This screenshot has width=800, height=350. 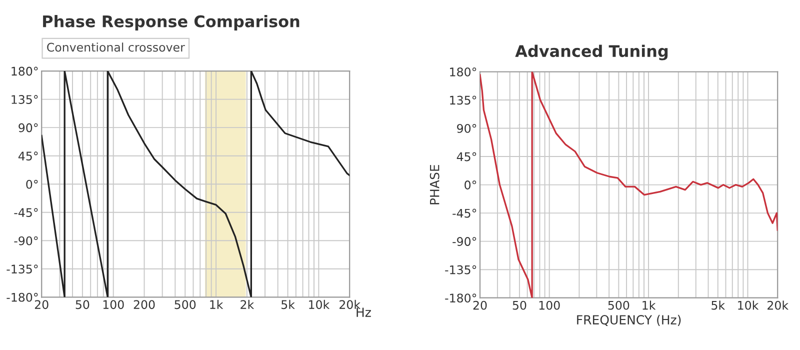 What do you see at coordinates (171, 22) in the screenshot?
I see `chart-title: Phase Response Comparison` at bounding box center [171, 22].